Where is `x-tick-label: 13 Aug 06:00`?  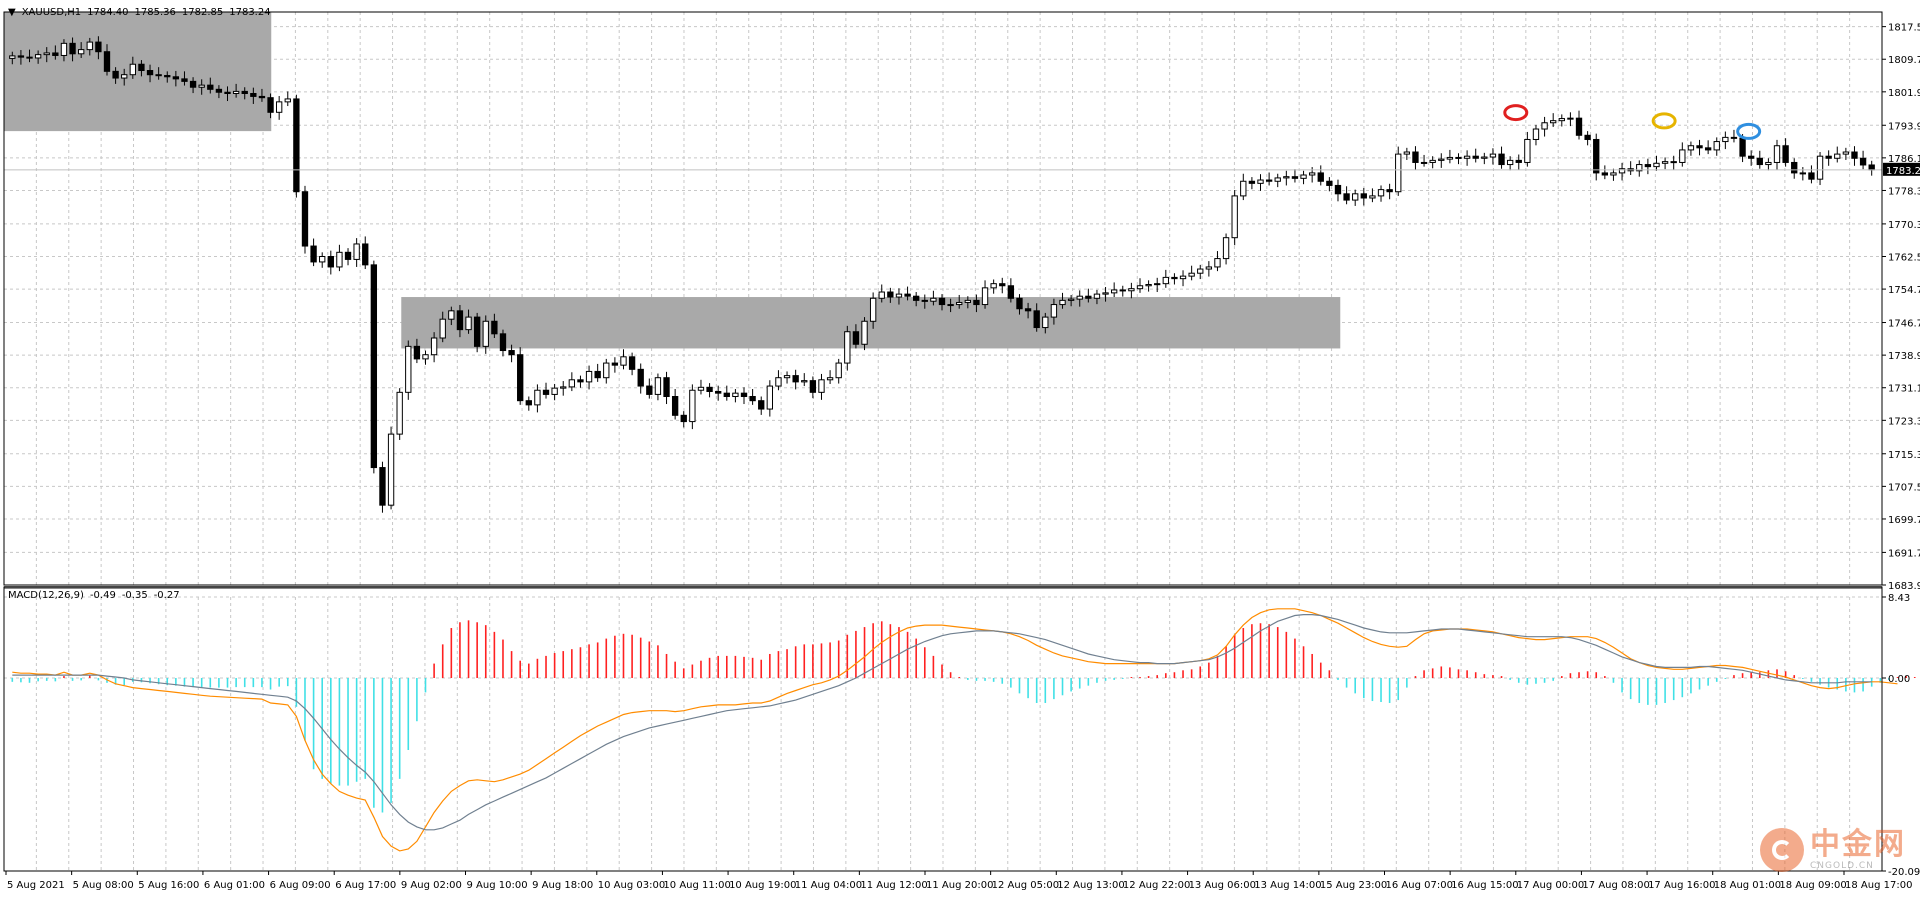
x-tick-label: 13 Aug 06:00 is located at coordinates (1222, 885).